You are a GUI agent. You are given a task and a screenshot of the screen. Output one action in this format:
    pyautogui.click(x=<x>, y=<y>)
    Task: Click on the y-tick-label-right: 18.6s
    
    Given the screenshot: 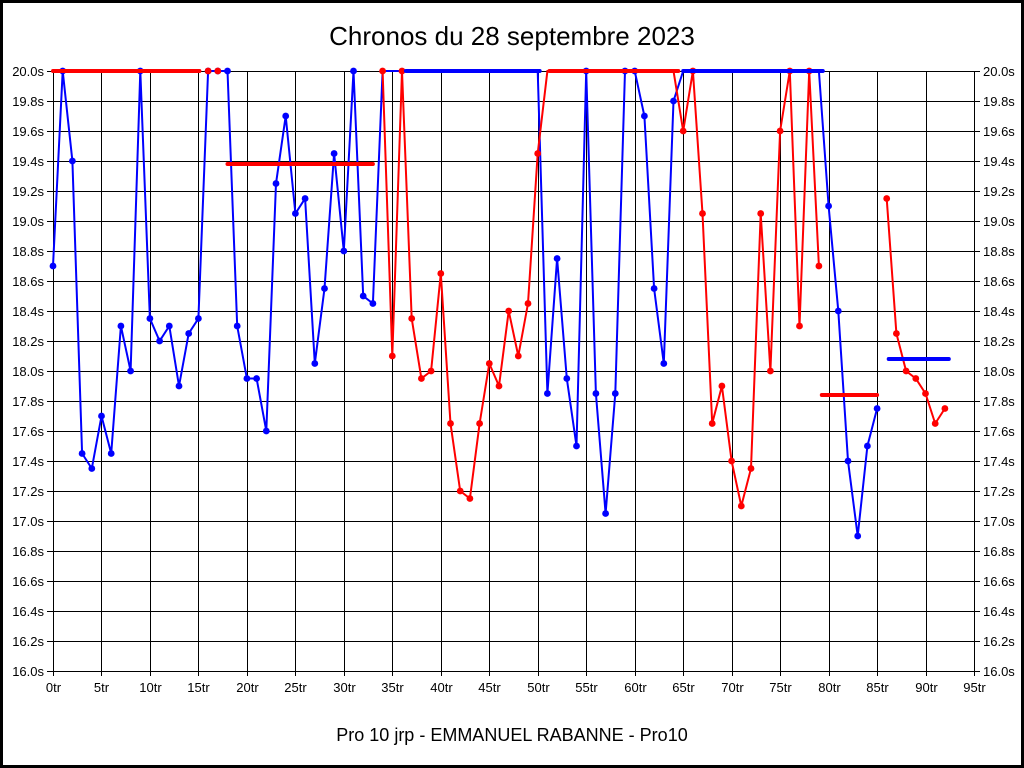 What is the action you would take?
    pyautogui.click(x=999, y=281)
    